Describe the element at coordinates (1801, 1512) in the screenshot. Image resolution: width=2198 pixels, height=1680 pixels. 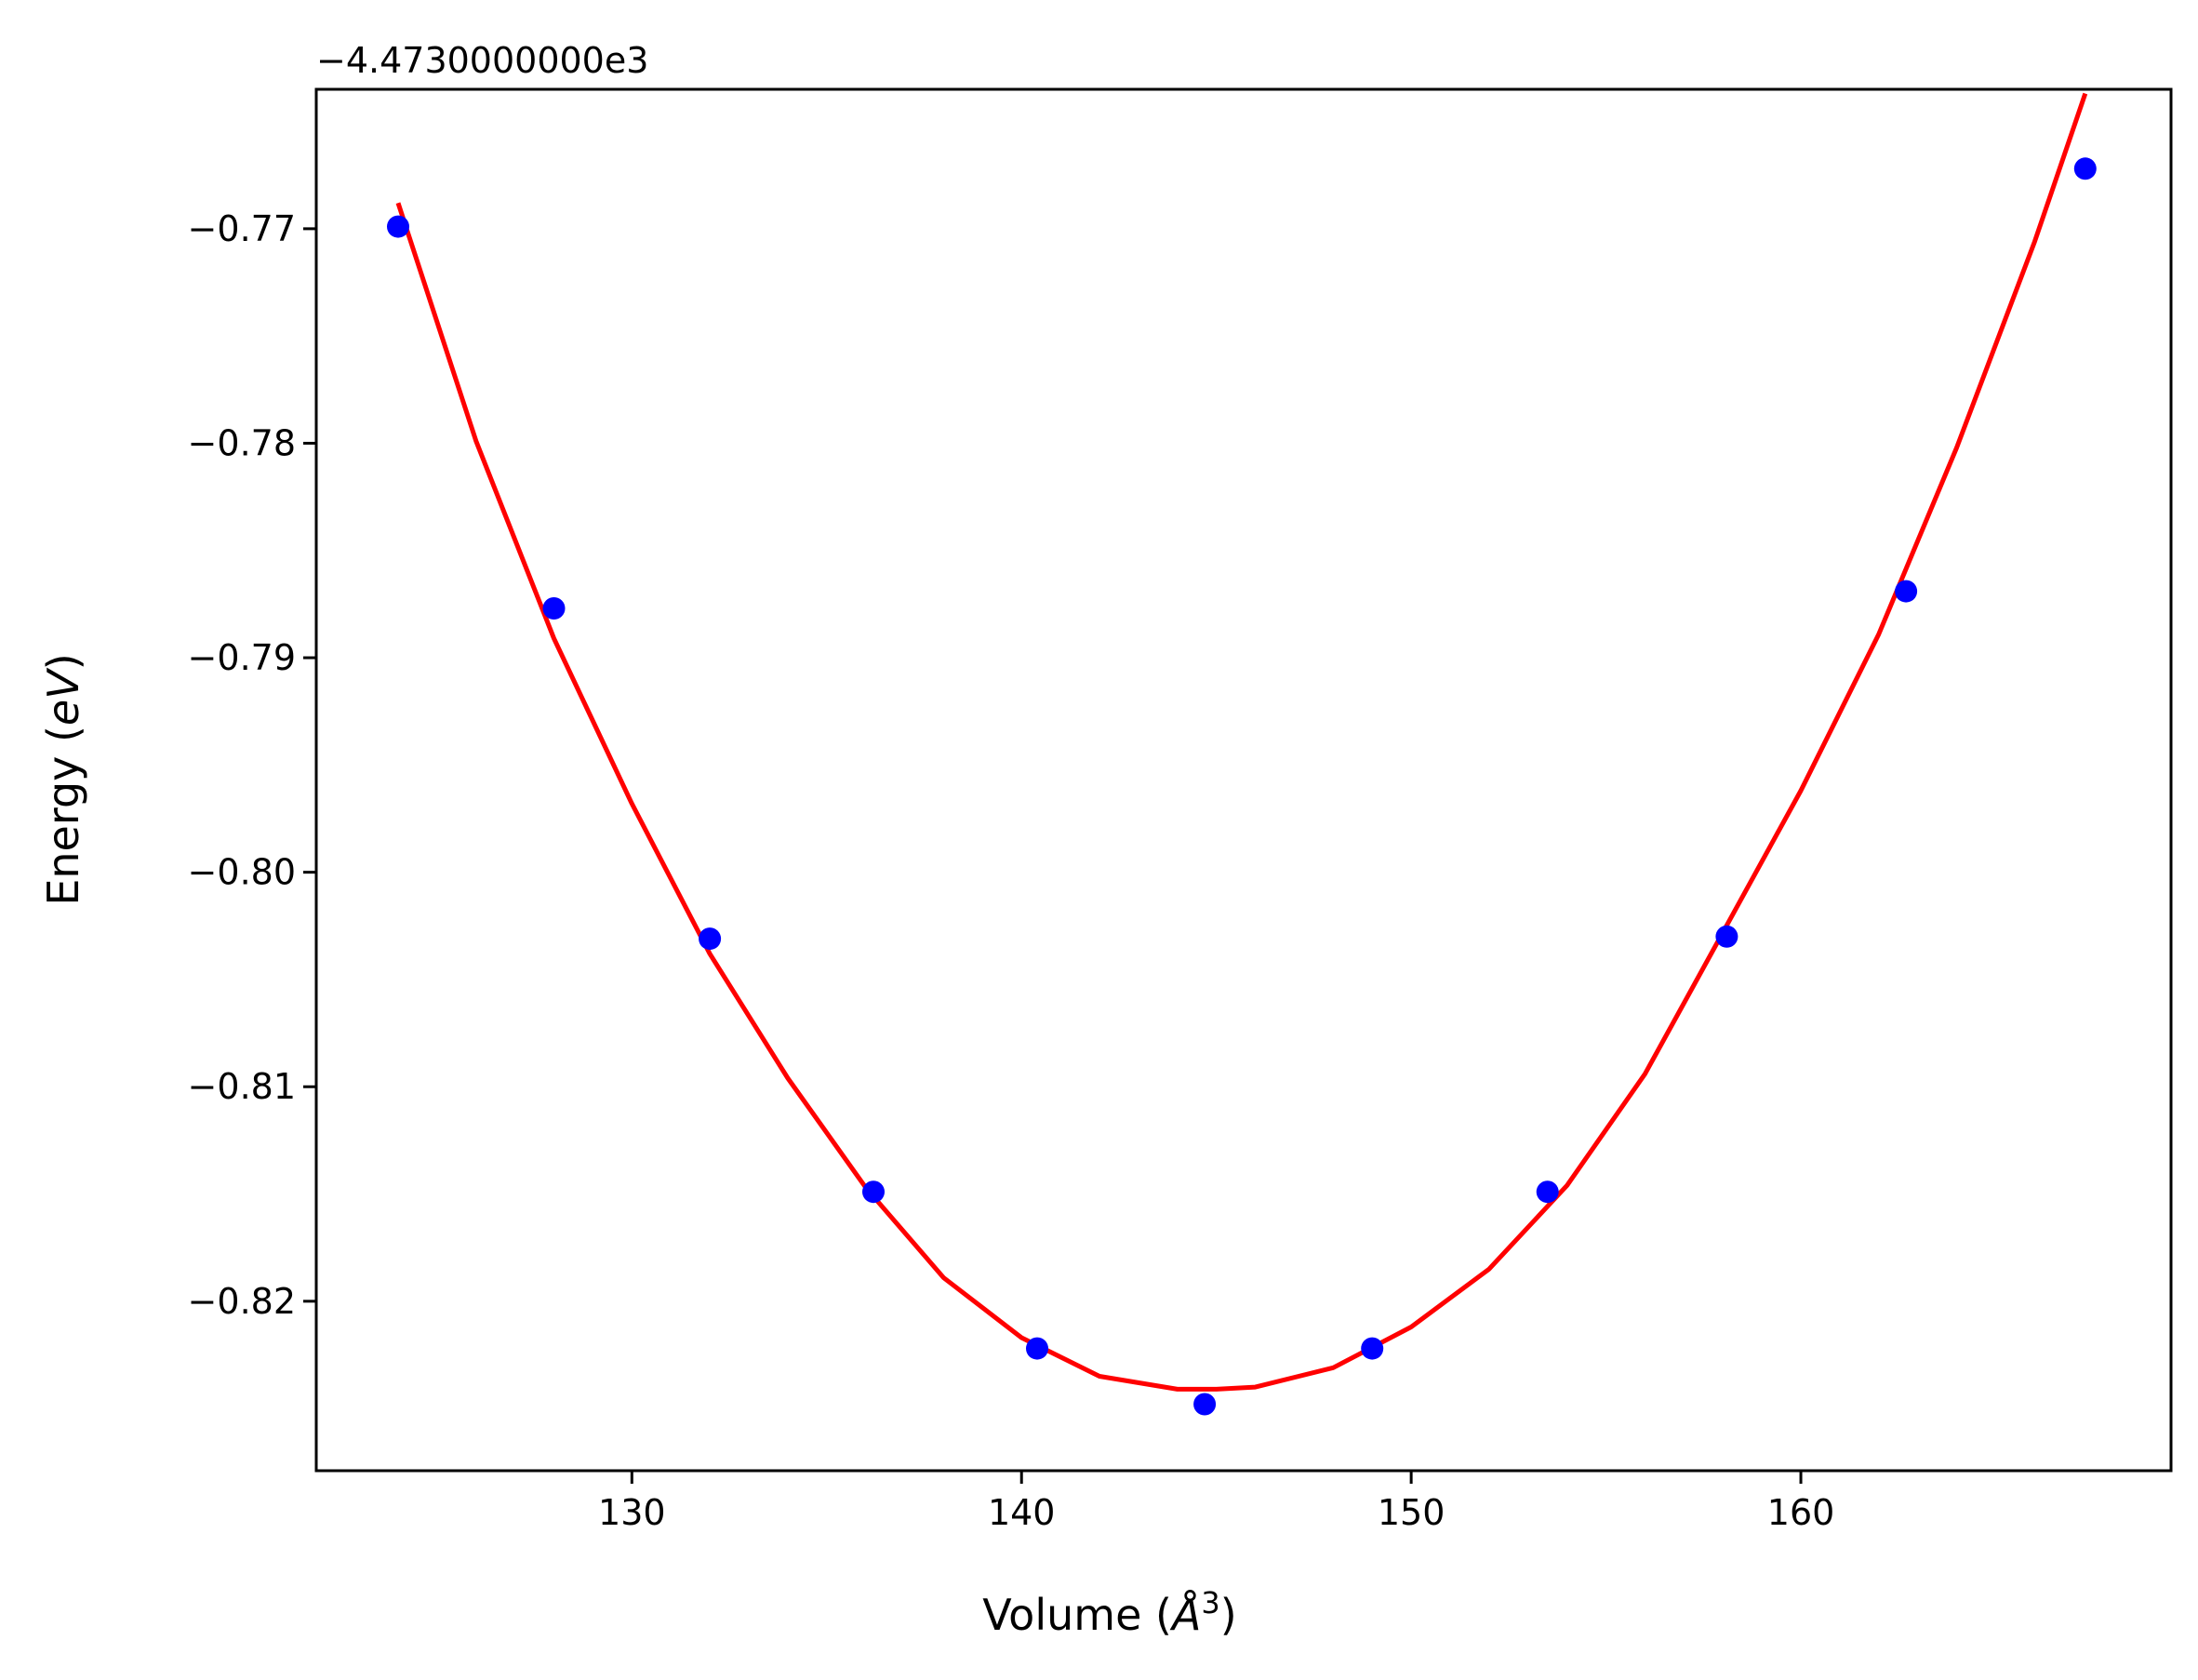
I see `x-tick-label: 160` at that location.